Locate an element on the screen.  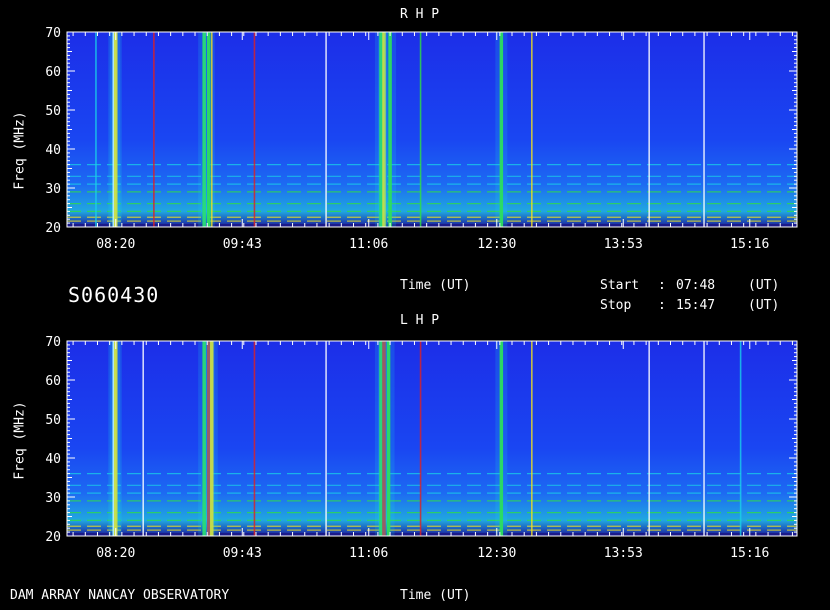
stop-time: 15:47 is located at coordinates (696, 305).